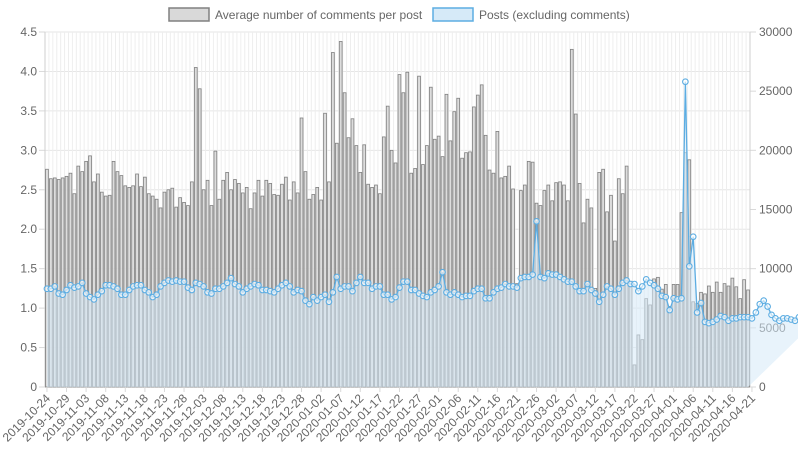  What do you see at coordinates (28, 111) in the screenshot?
I see `left-tick-label: 3.5` at bounding box center [28, 111].